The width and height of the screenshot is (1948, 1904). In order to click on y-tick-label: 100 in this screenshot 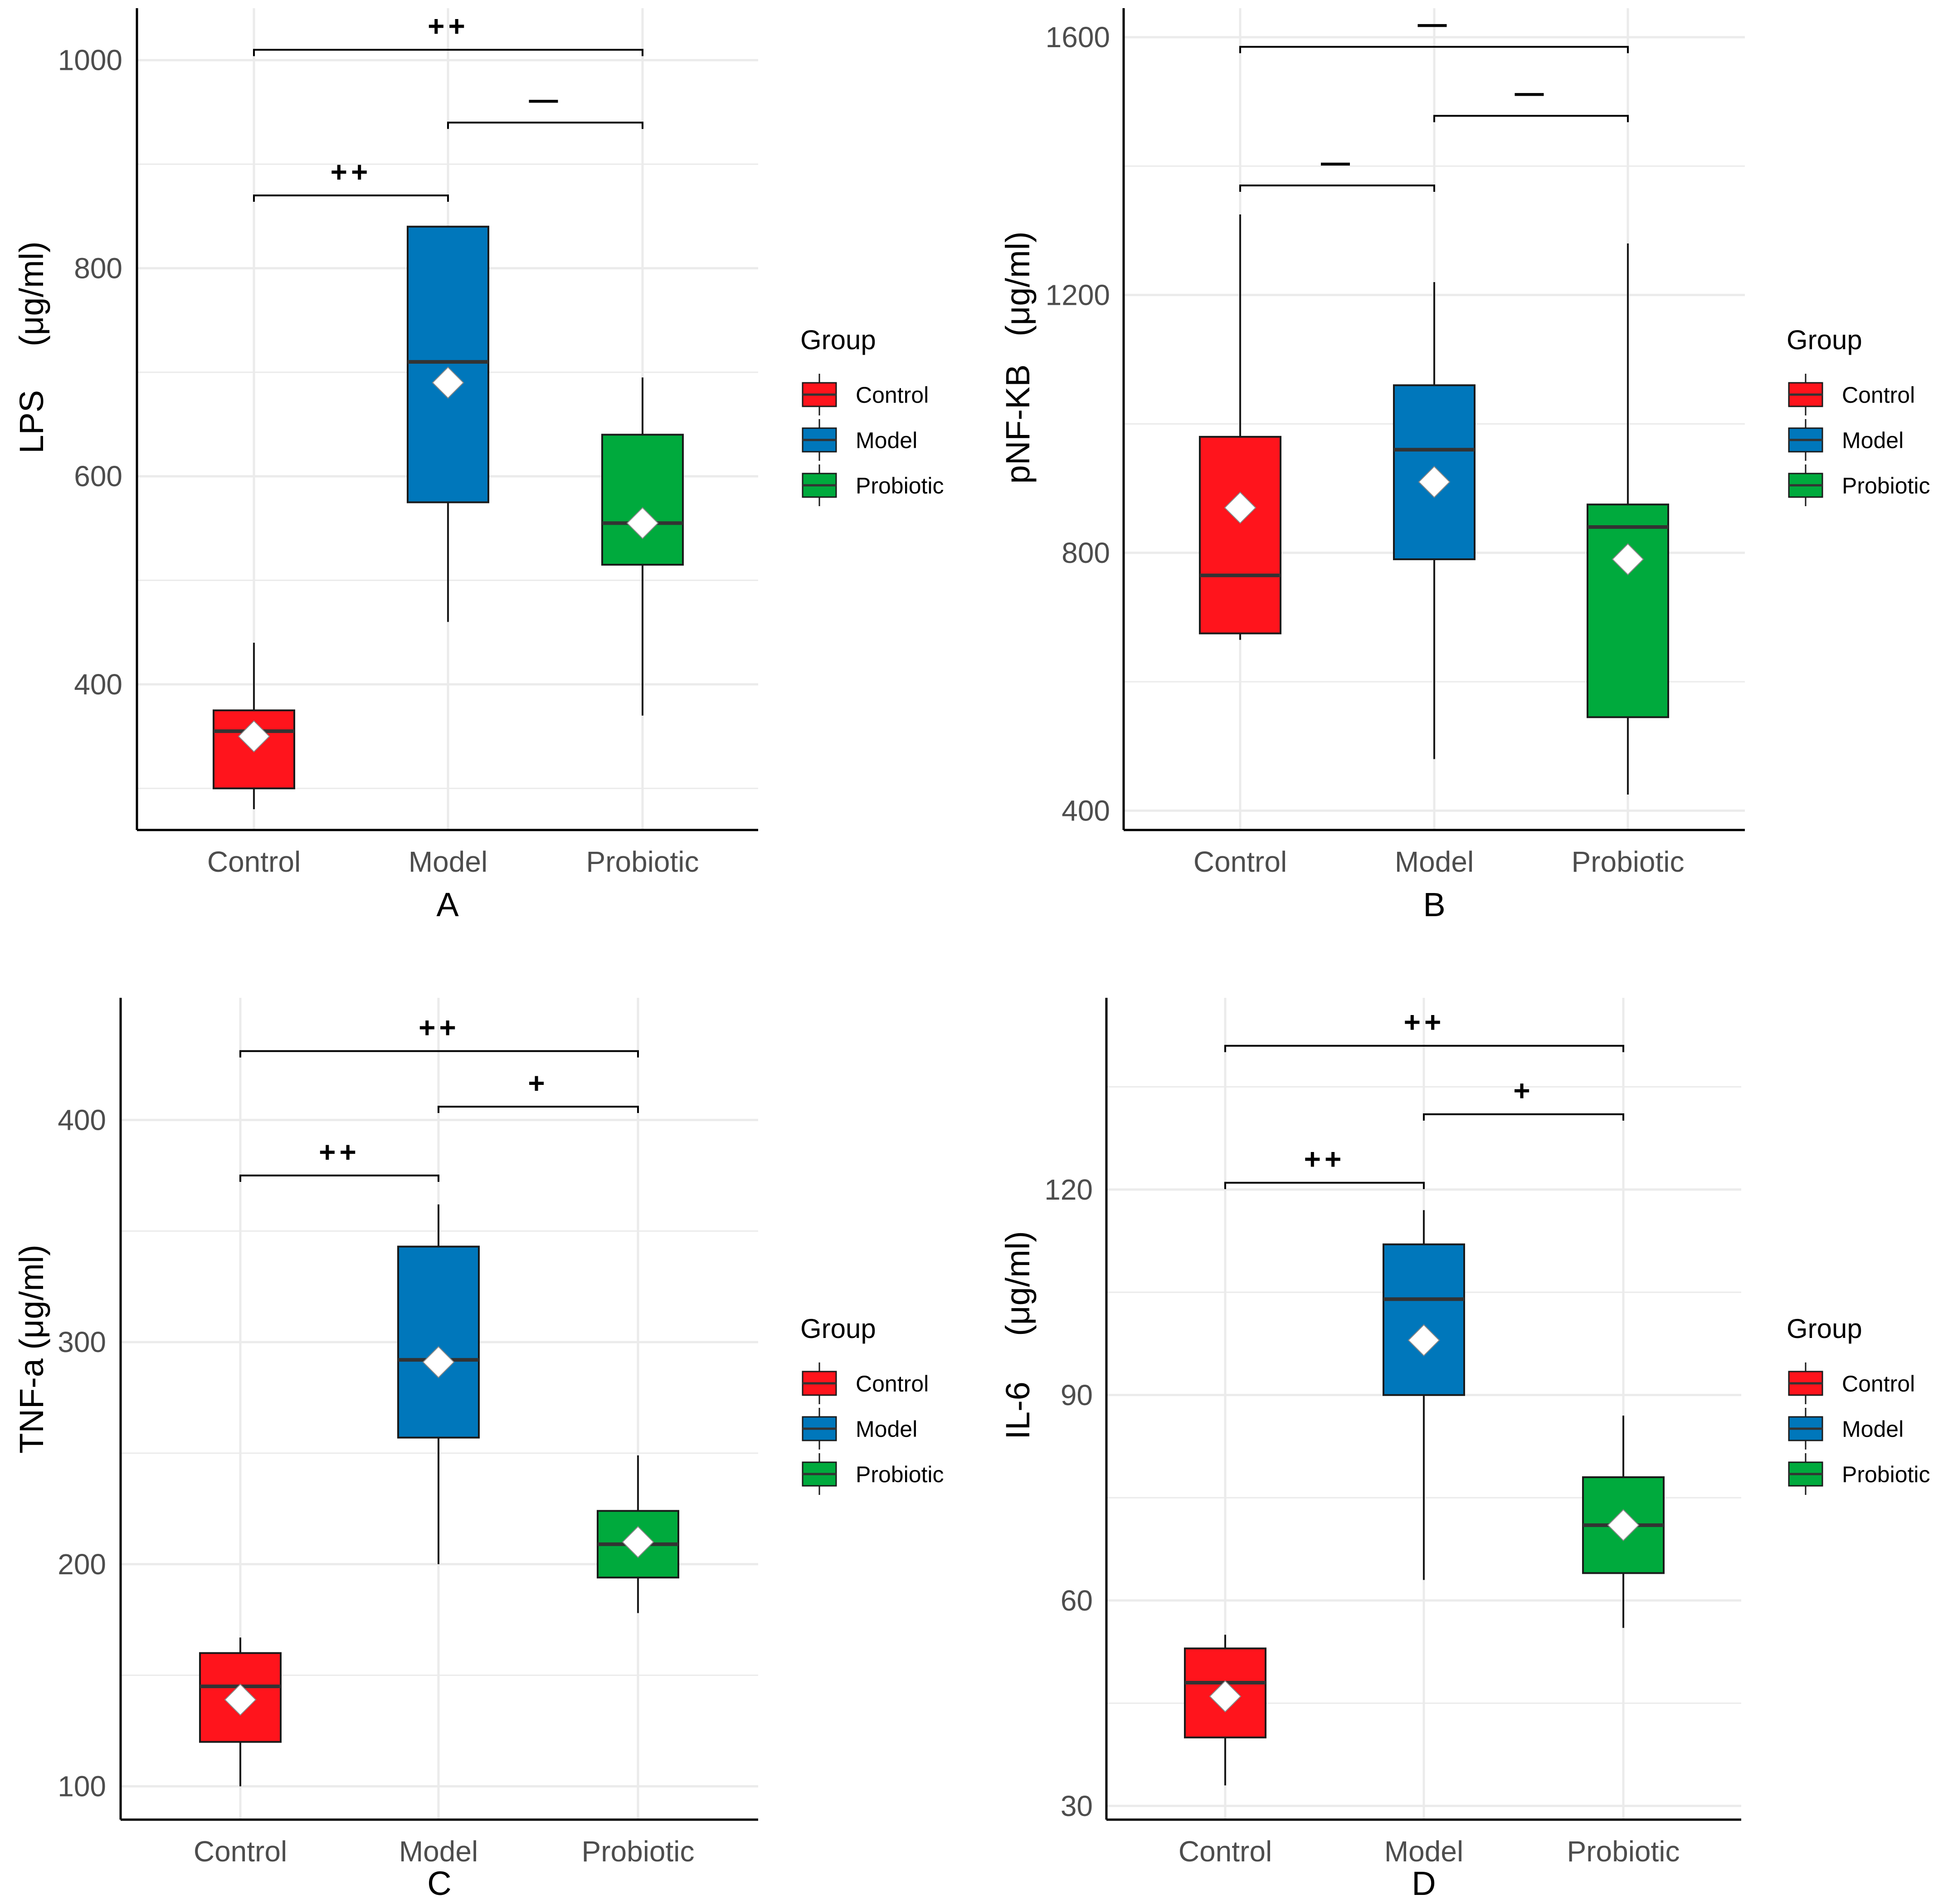, I will do `click(82, 1786)`.